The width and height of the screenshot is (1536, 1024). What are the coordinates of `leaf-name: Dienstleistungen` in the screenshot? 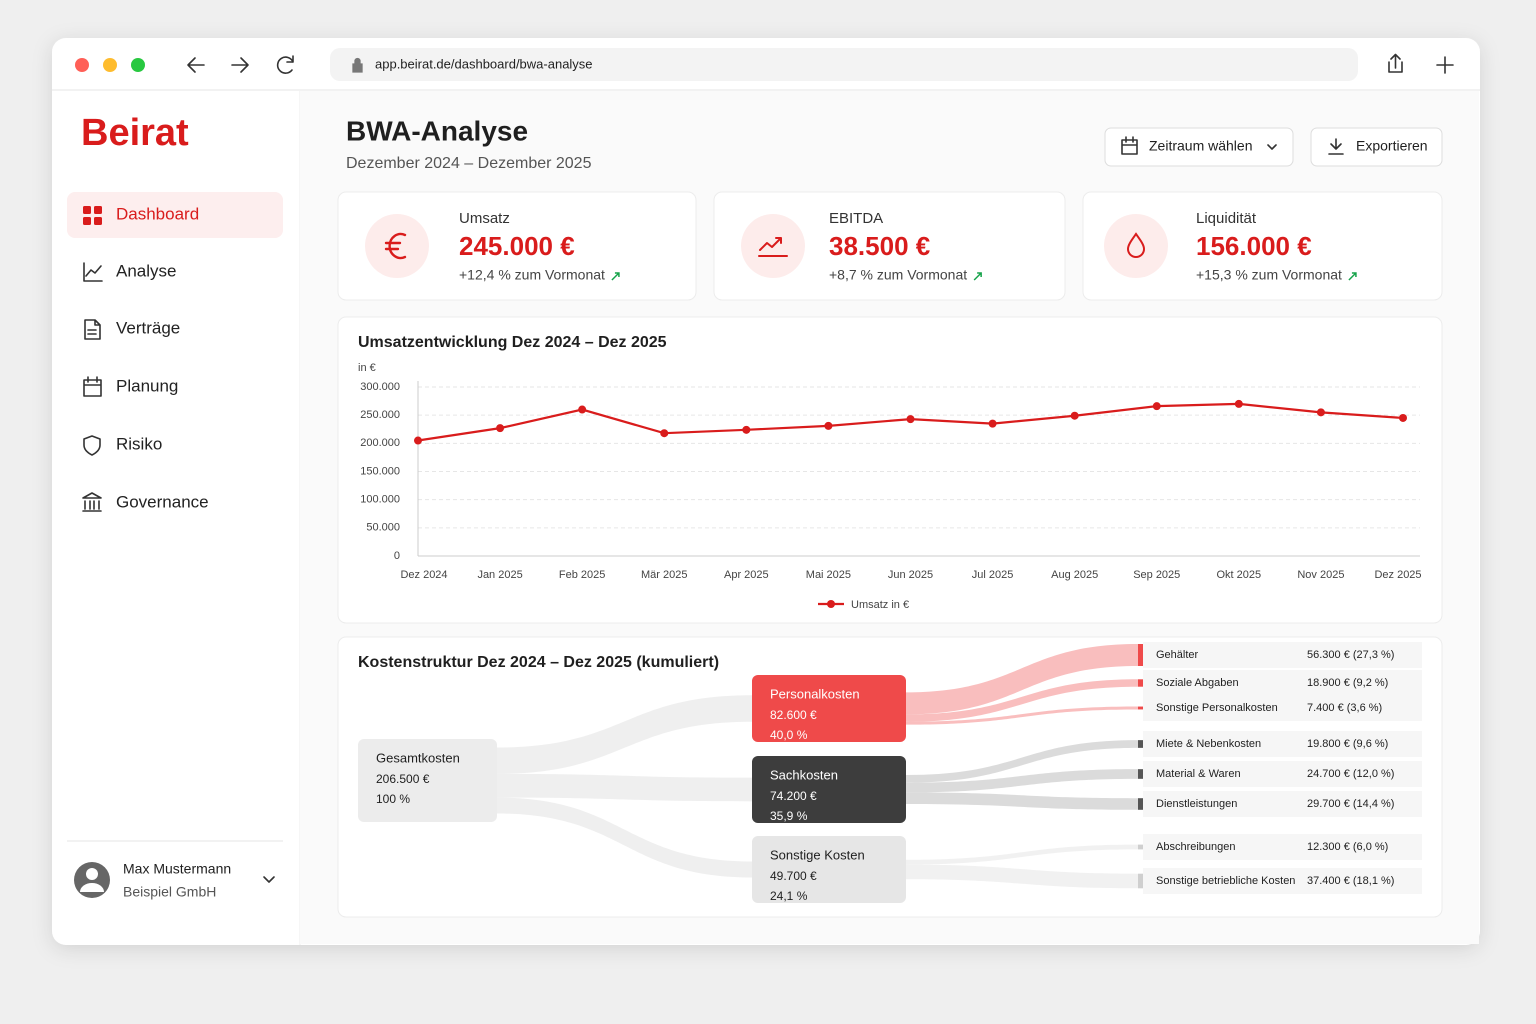 It's located at (1196, 804).